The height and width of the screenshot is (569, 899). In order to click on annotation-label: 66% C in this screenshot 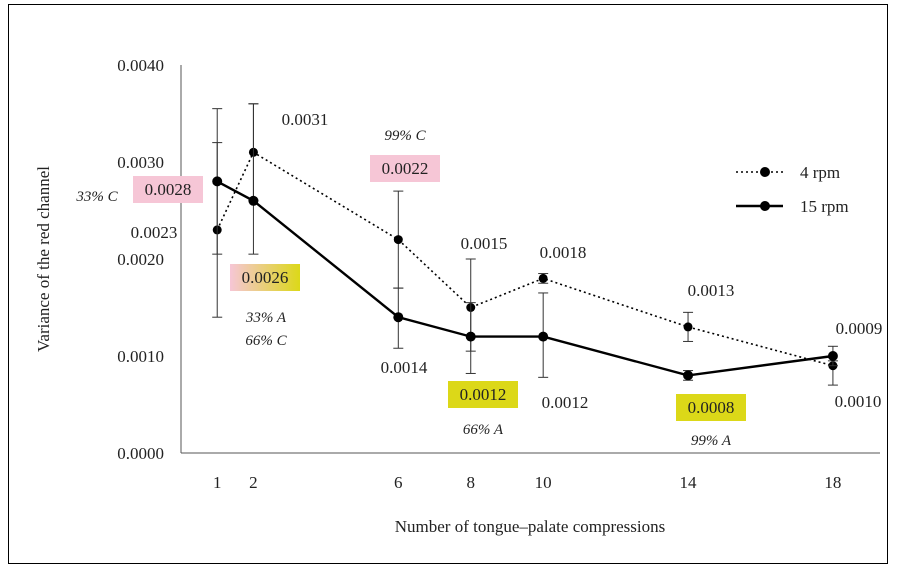, I will do `click(266, 341)`.